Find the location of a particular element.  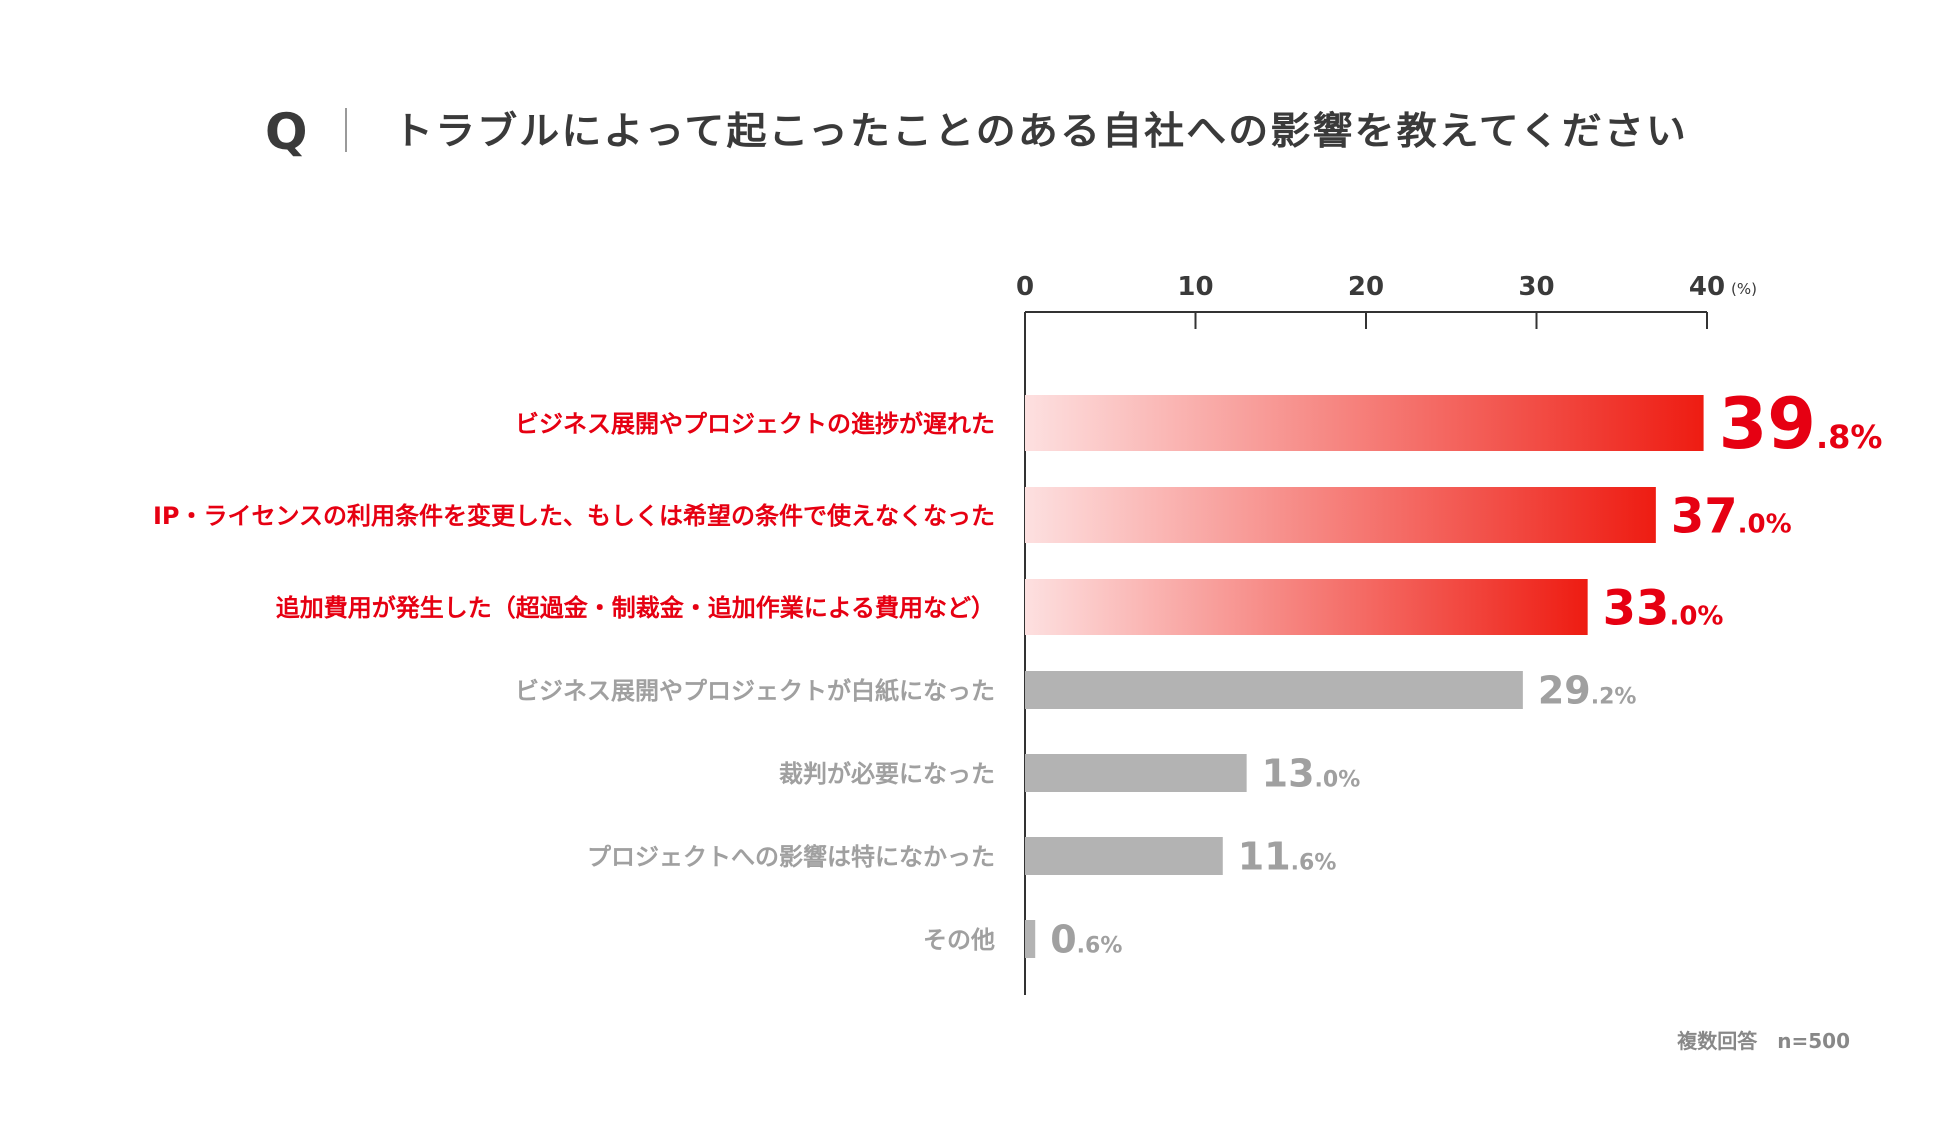

value-label: 11.6% is located at coordinates (1287, 857).